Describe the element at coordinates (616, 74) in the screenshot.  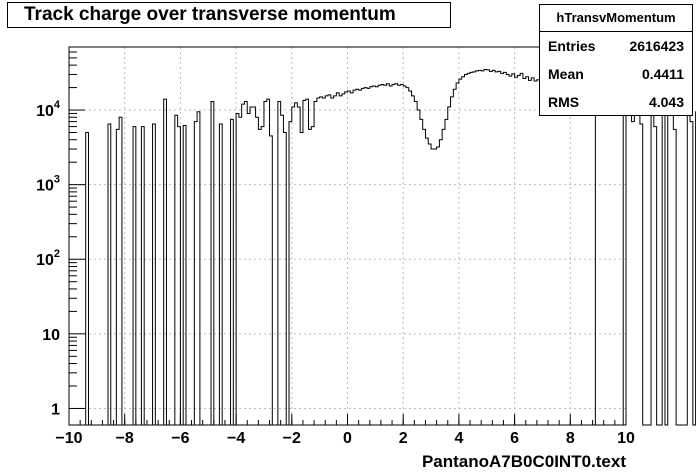
I see `stats-row-mean: Mean 0.4411` at that location.